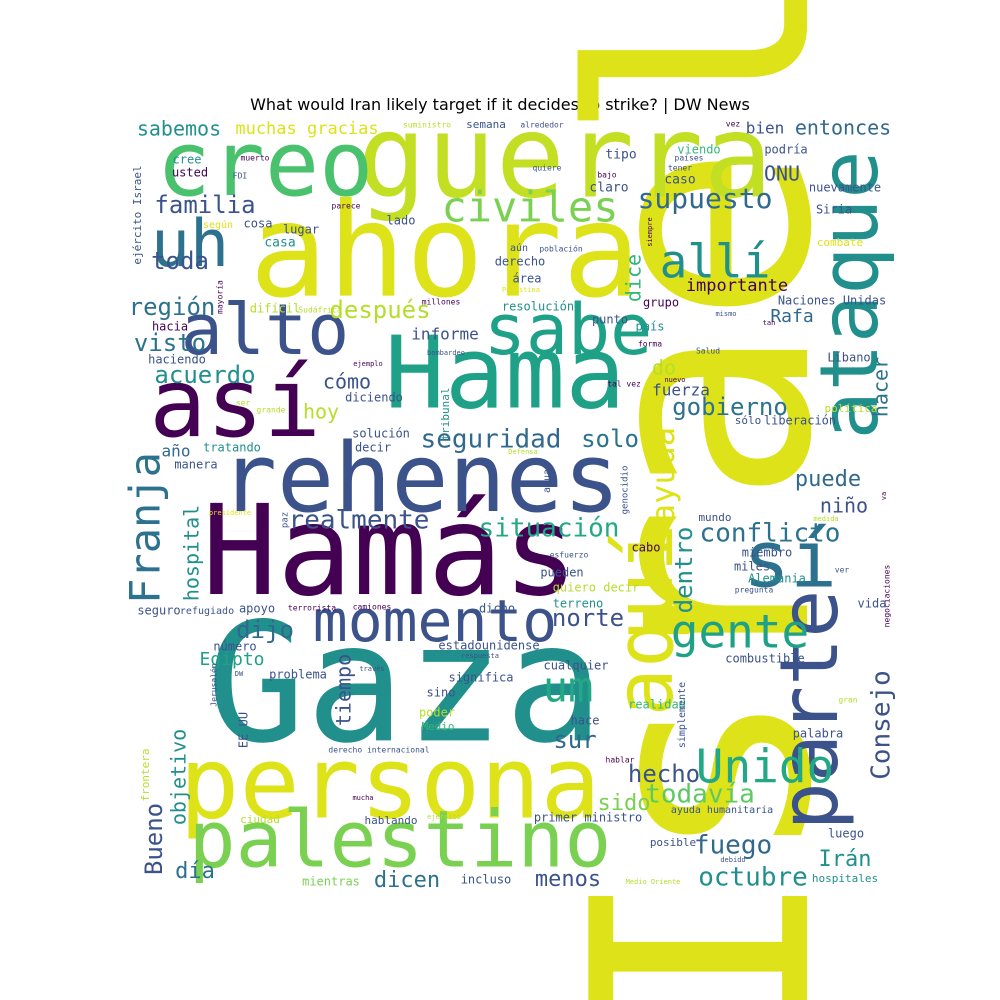 The image size is (1000, 1000). Describe the element at coordinates (610, 320) in the screenshot. I see `cloud-word: punto` at that location.